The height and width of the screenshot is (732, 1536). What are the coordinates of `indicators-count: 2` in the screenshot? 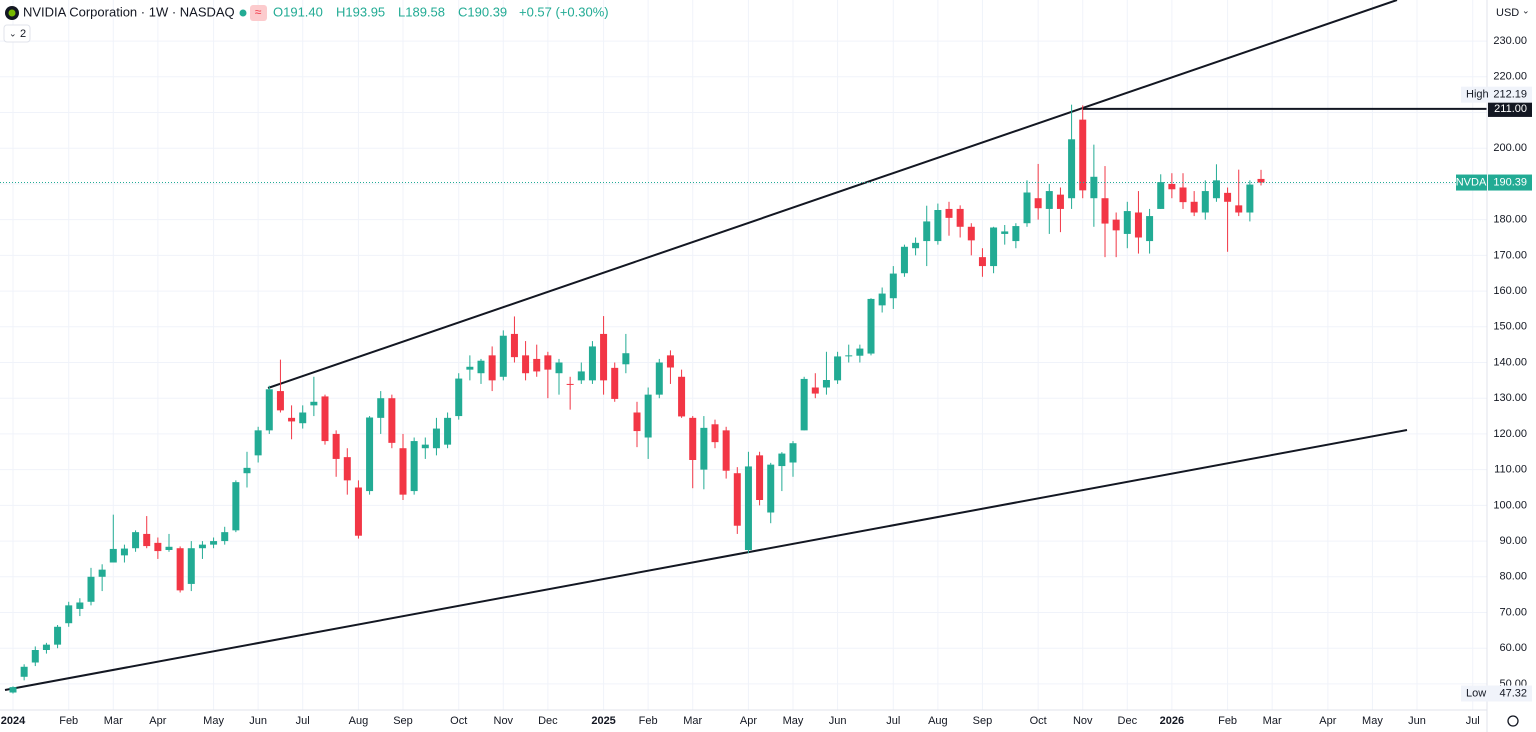 It's located at (23, 34).